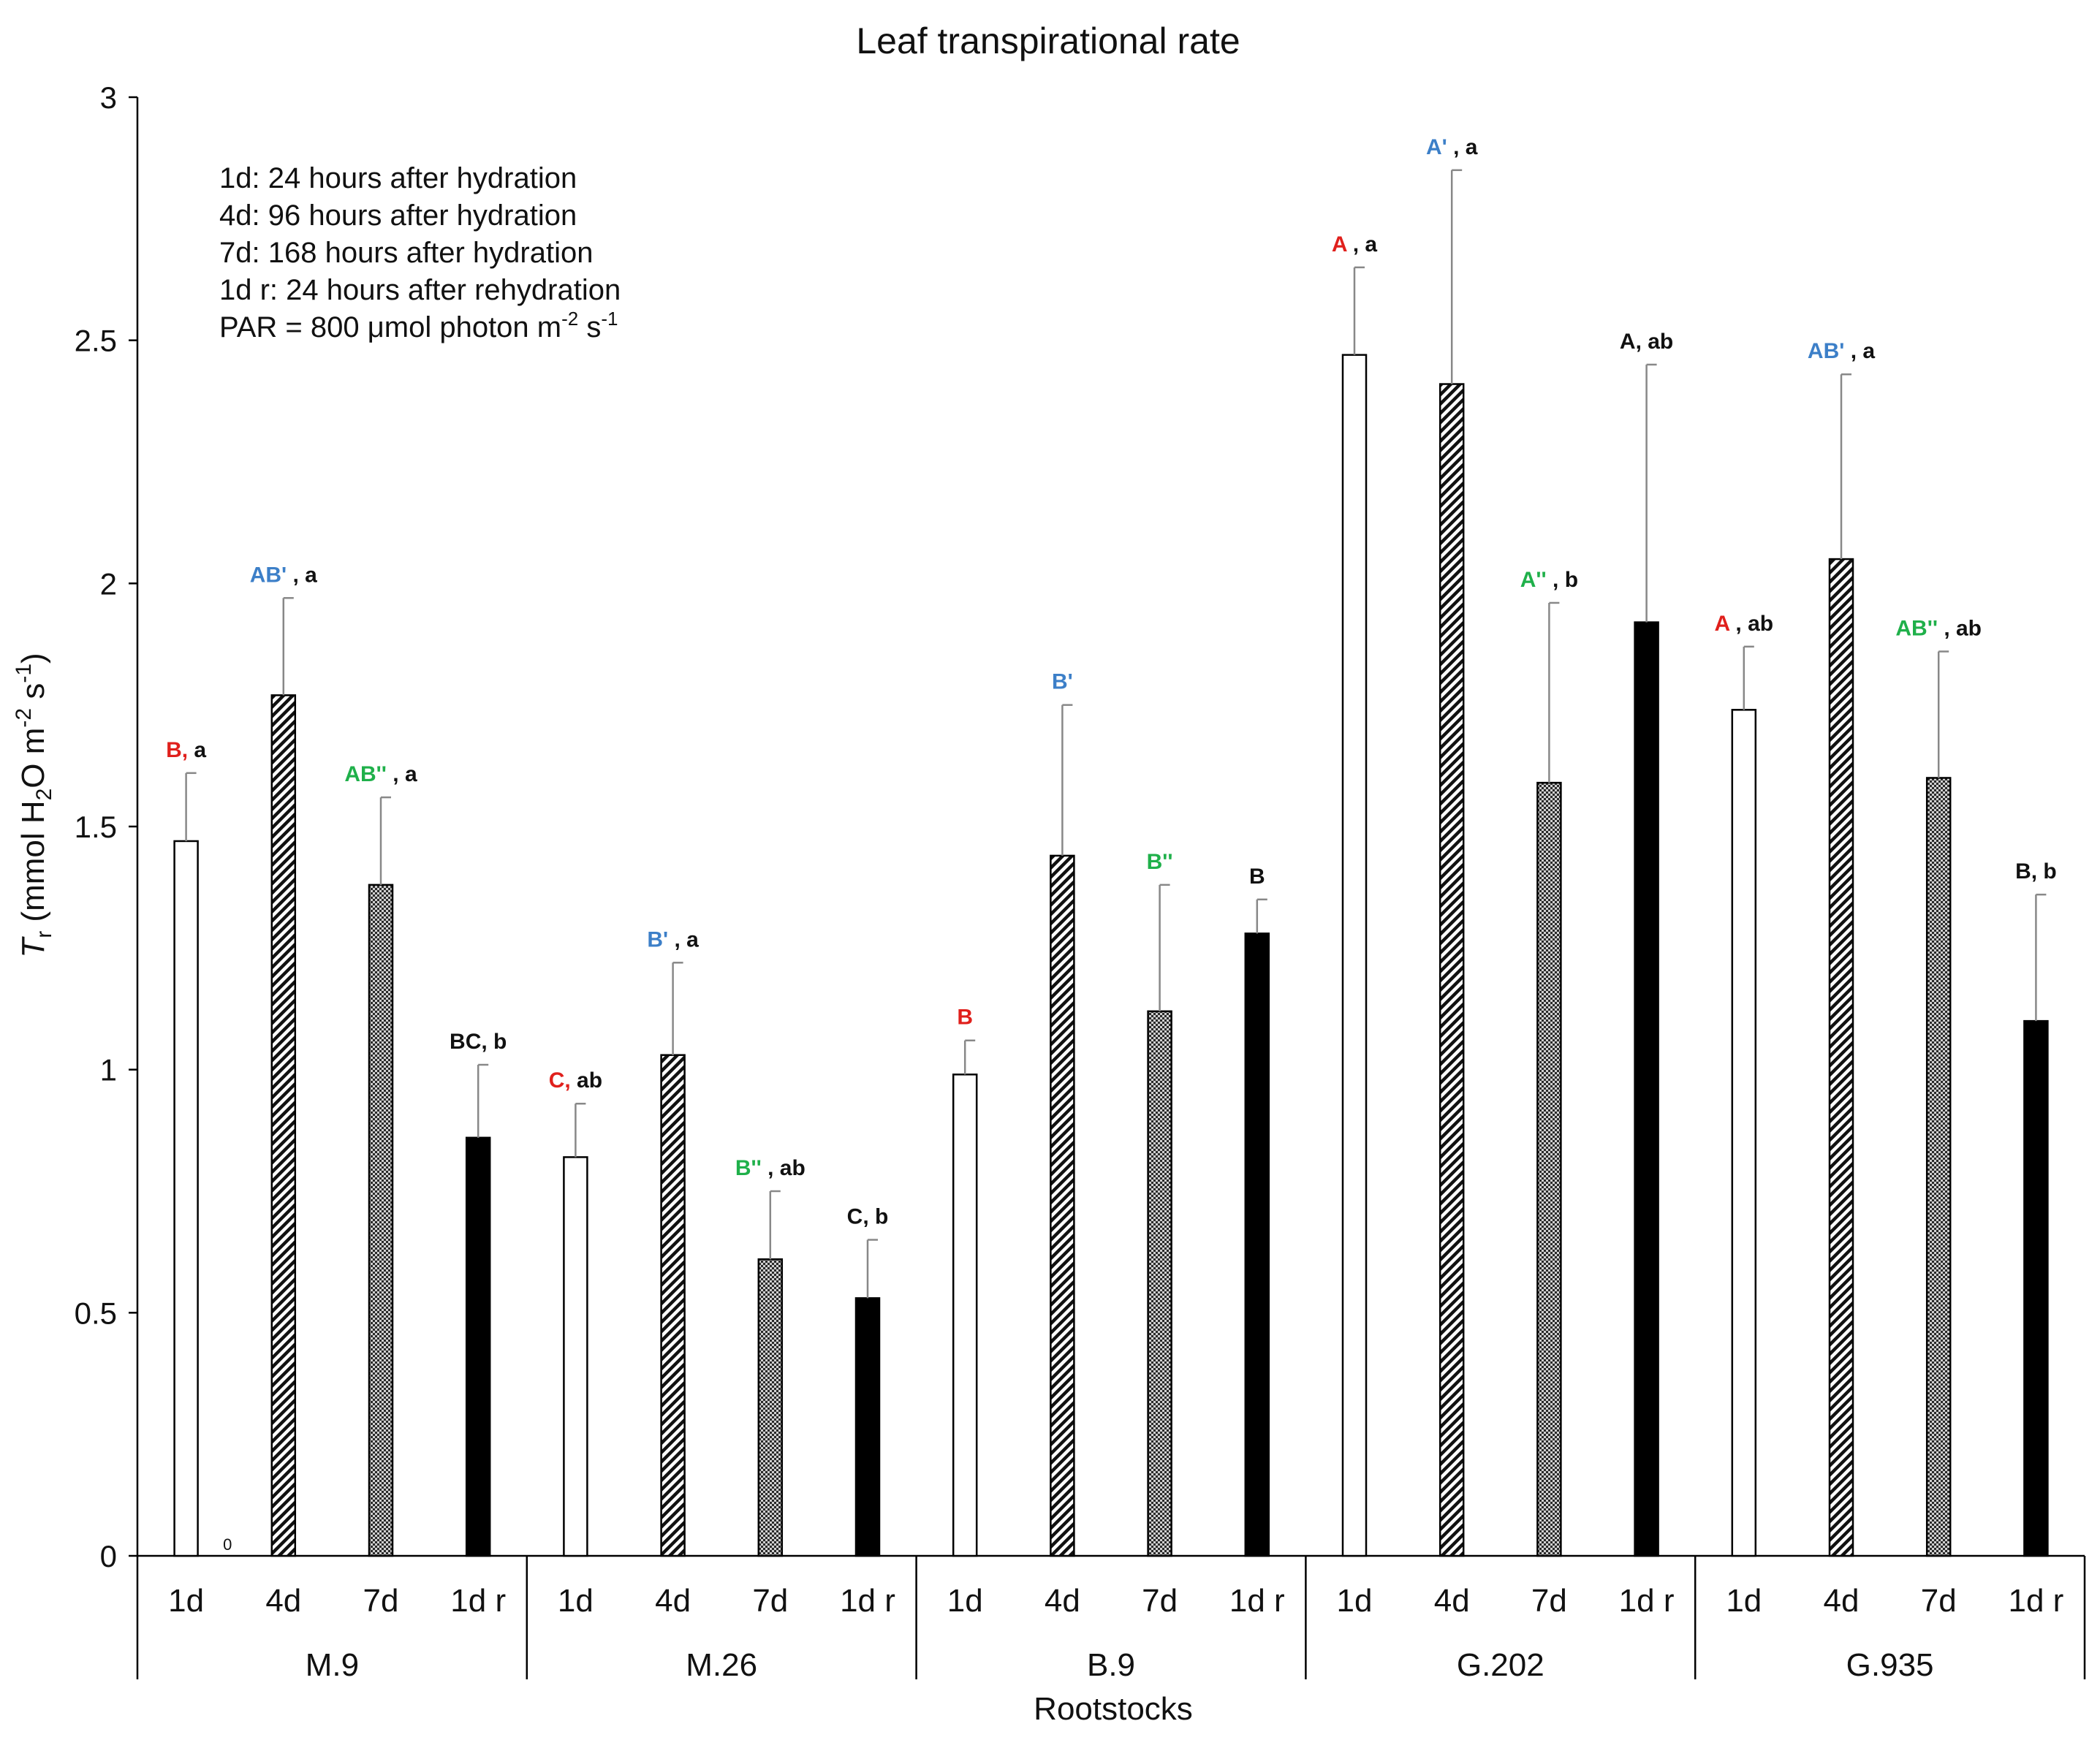 This screenshot has height=1740, width=2100. What do you see at coordinates (478, 1346) in the screenshot?
I see `bar-m9-1dr` at bounding box center [478, 1346].